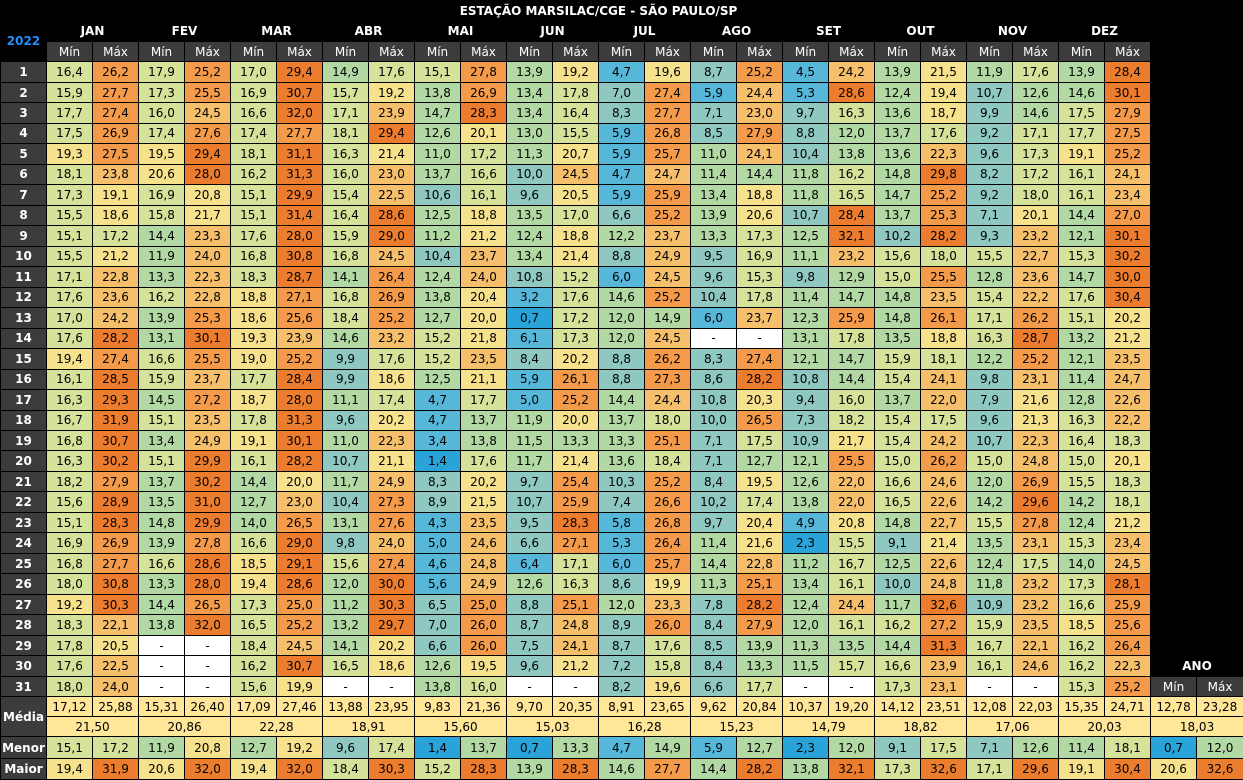 Image resolution: width=1243 pixels, height=780 pixels. What do you see at coordinates (207, 359) in the screenshot?
I see `temp-cell: 25,5` at bounding box center [207, 359].